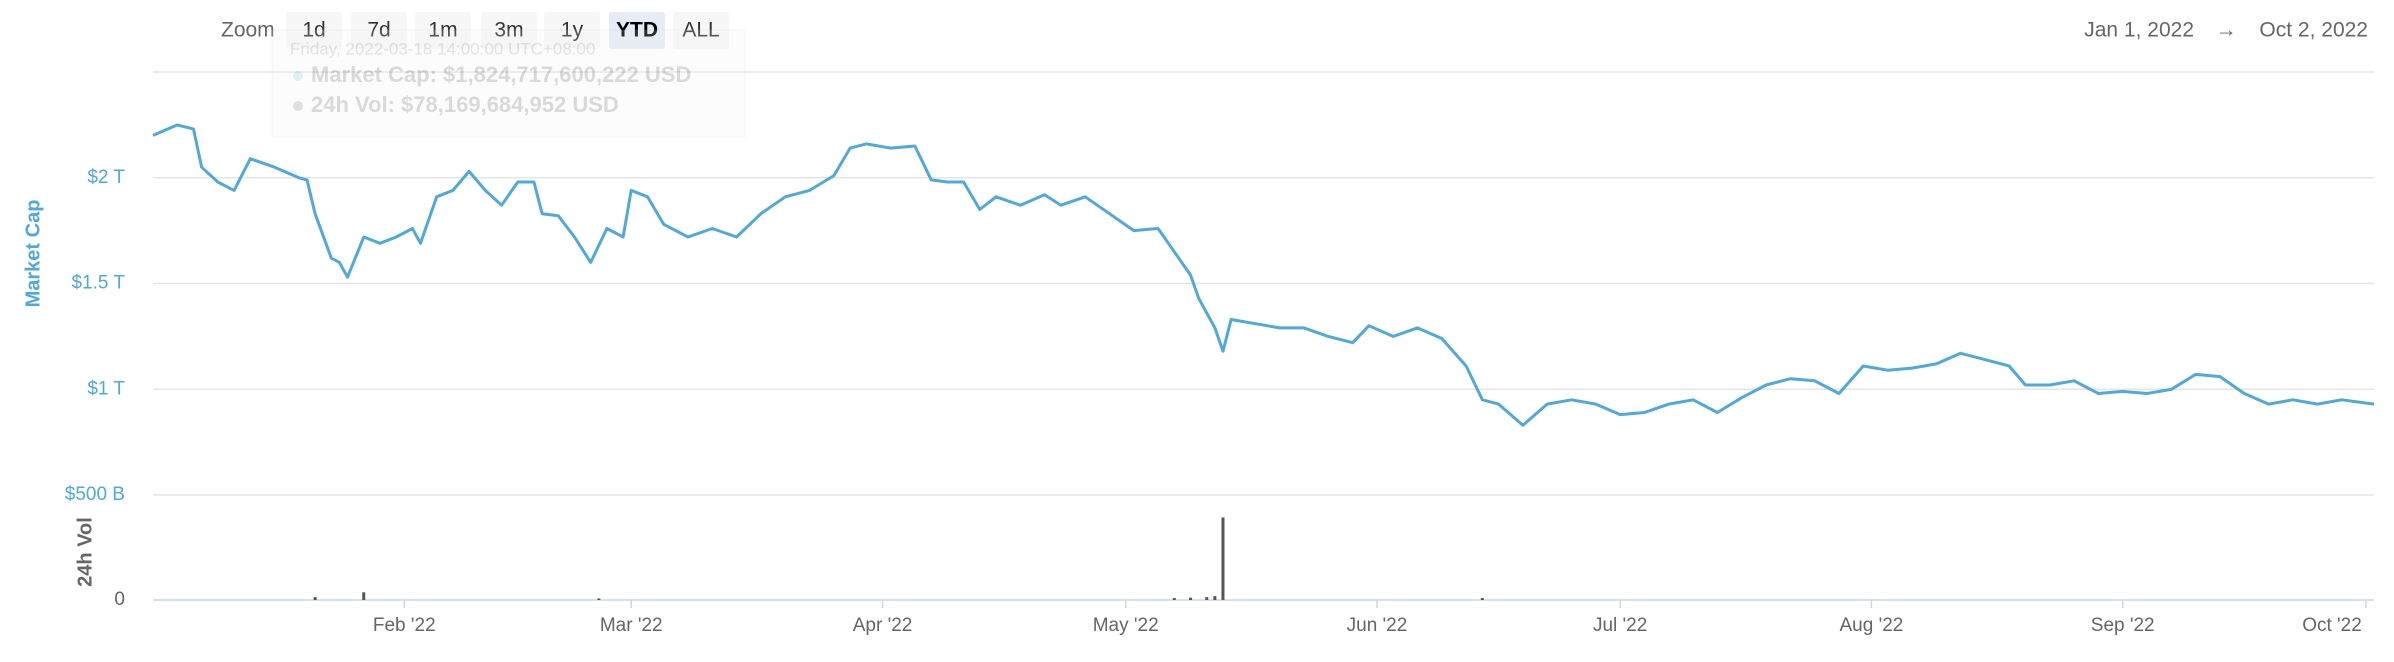 The width and height of the screenshot is (2394, 662). I want to click on range-to: Oct 2, 2022, so click(2313, 30).